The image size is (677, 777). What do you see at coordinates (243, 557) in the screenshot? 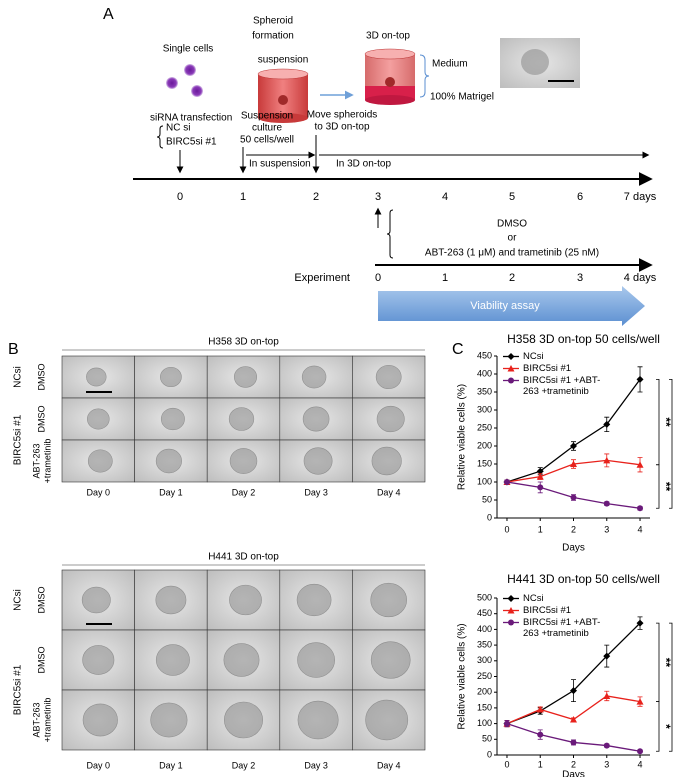
I see `block-title: H441 3D on-top` at bounding box center [243, 557].